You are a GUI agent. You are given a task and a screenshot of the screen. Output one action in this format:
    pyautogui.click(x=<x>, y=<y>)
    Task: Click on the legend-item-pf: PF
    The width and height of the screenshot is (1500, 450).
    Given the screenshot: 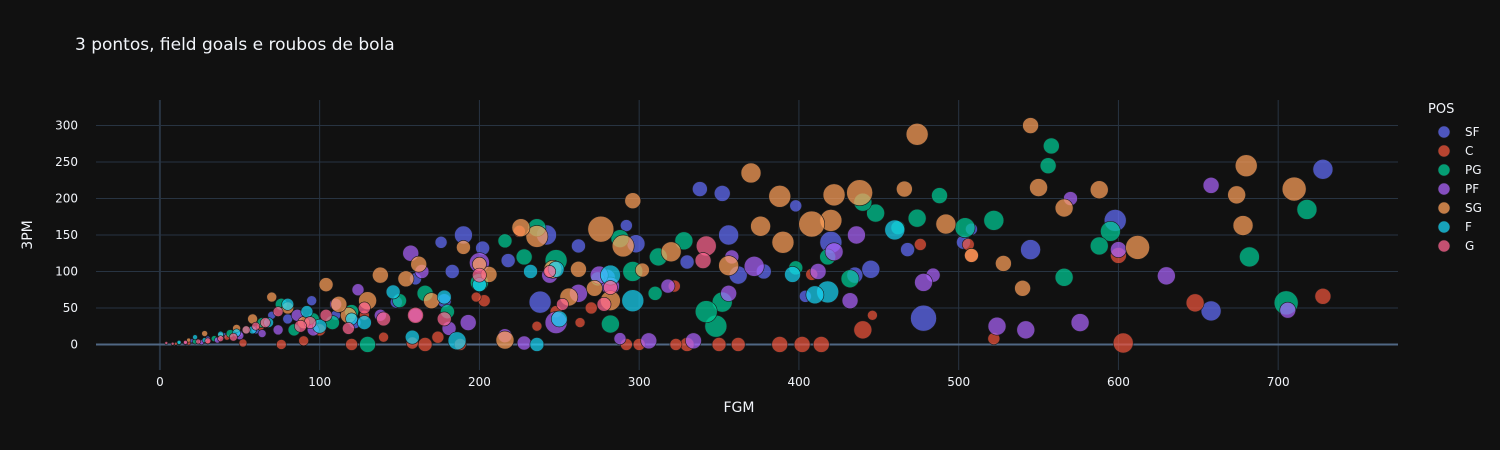 What is the action you would take?
    pyautogui.click(x=1458, y=189)
    